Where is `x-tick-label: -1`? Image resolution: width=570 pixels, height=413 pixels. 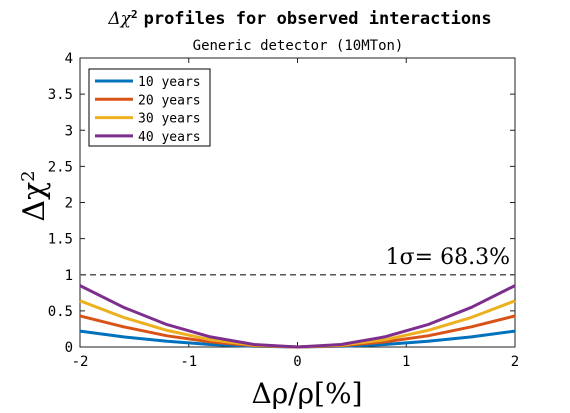 x-tick-label: -1 is located at coordinates (188, 362).